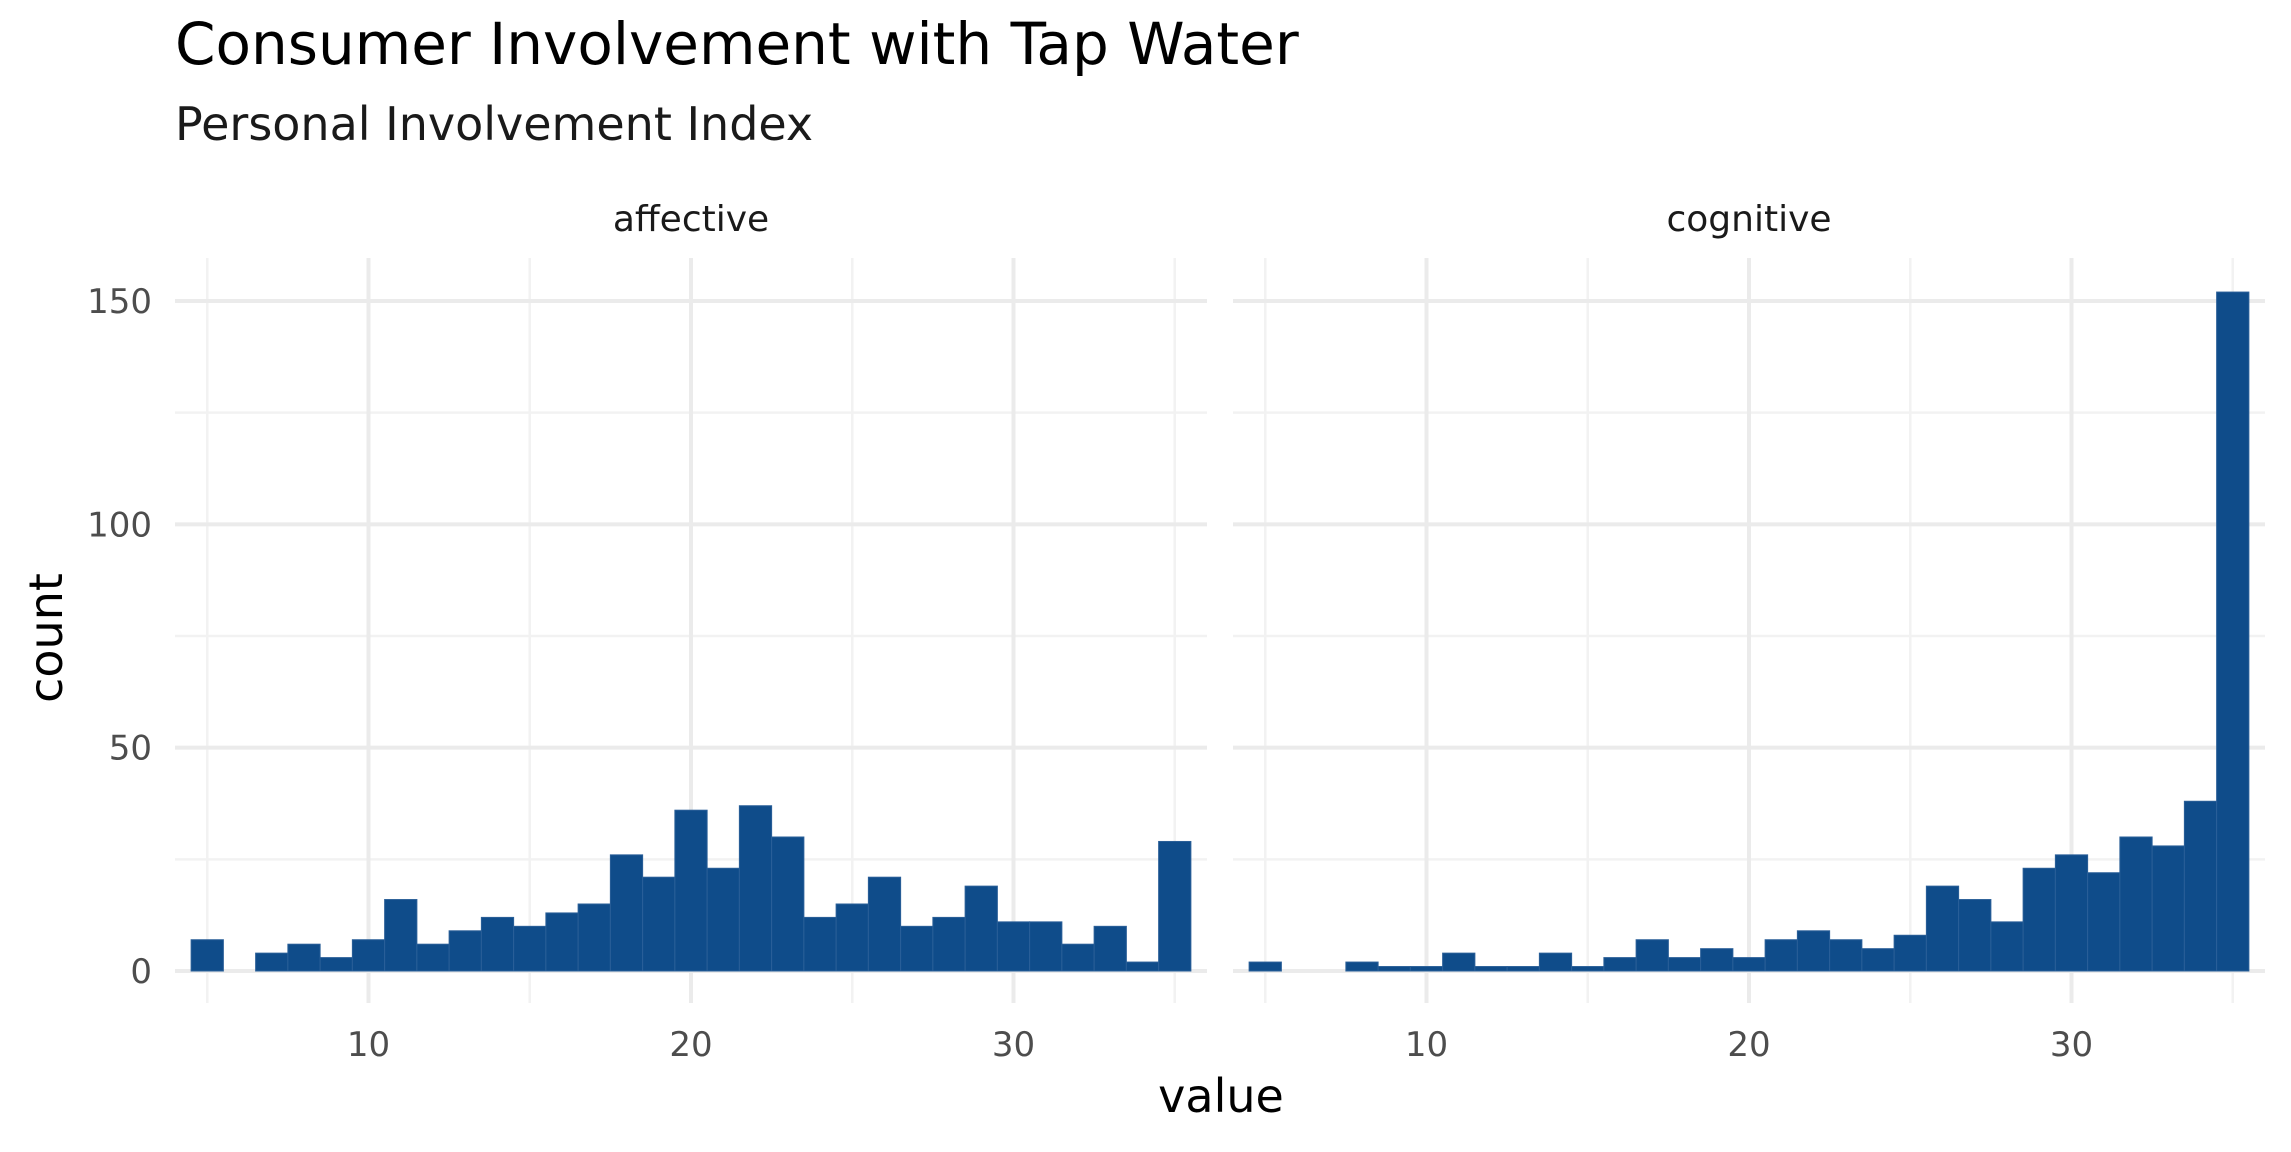 The image size is (2291, 1152). I want to click on y-axis-title: count, so click(46, 638).